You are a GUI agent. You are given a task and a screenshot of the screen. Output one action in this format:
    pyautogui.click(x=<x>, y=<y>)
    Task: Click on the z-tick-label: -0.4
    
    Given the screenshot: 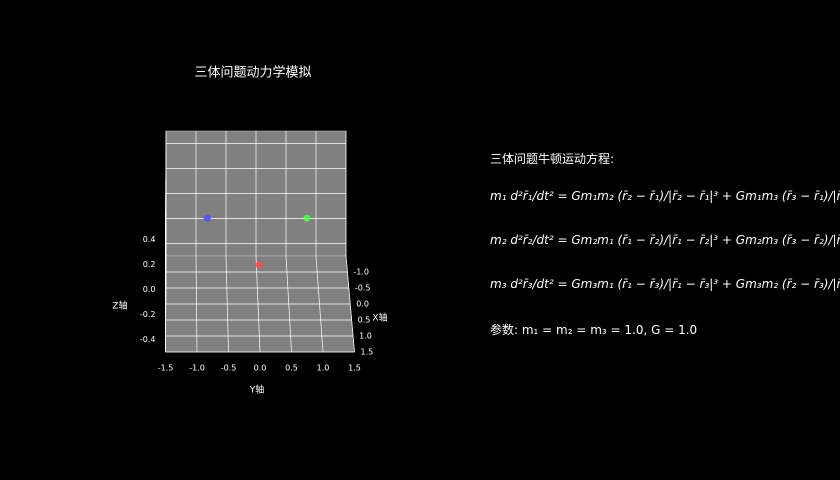 What is the action you would take?
    pyautogui.click(x=148, y=339)
    